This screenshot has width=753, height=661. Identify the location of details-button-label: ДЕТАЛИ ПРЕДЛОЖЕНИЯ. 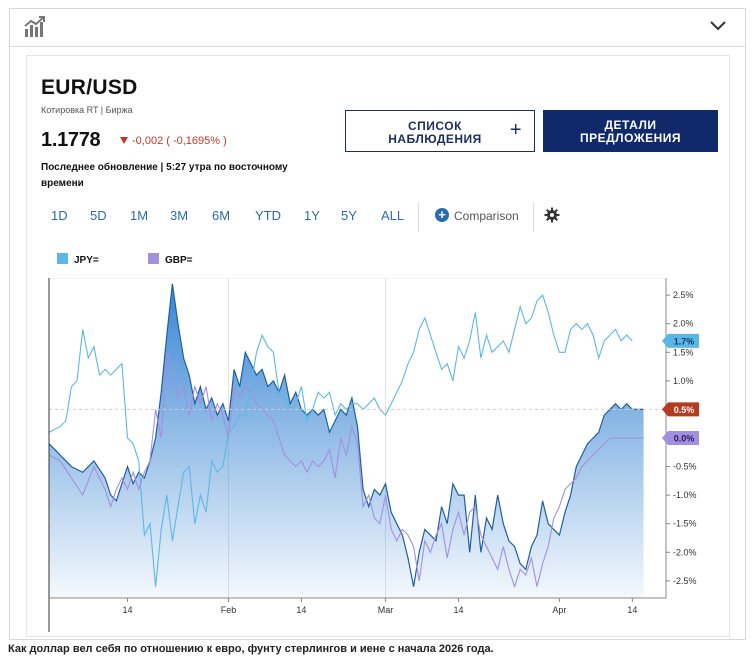
(630, 131).